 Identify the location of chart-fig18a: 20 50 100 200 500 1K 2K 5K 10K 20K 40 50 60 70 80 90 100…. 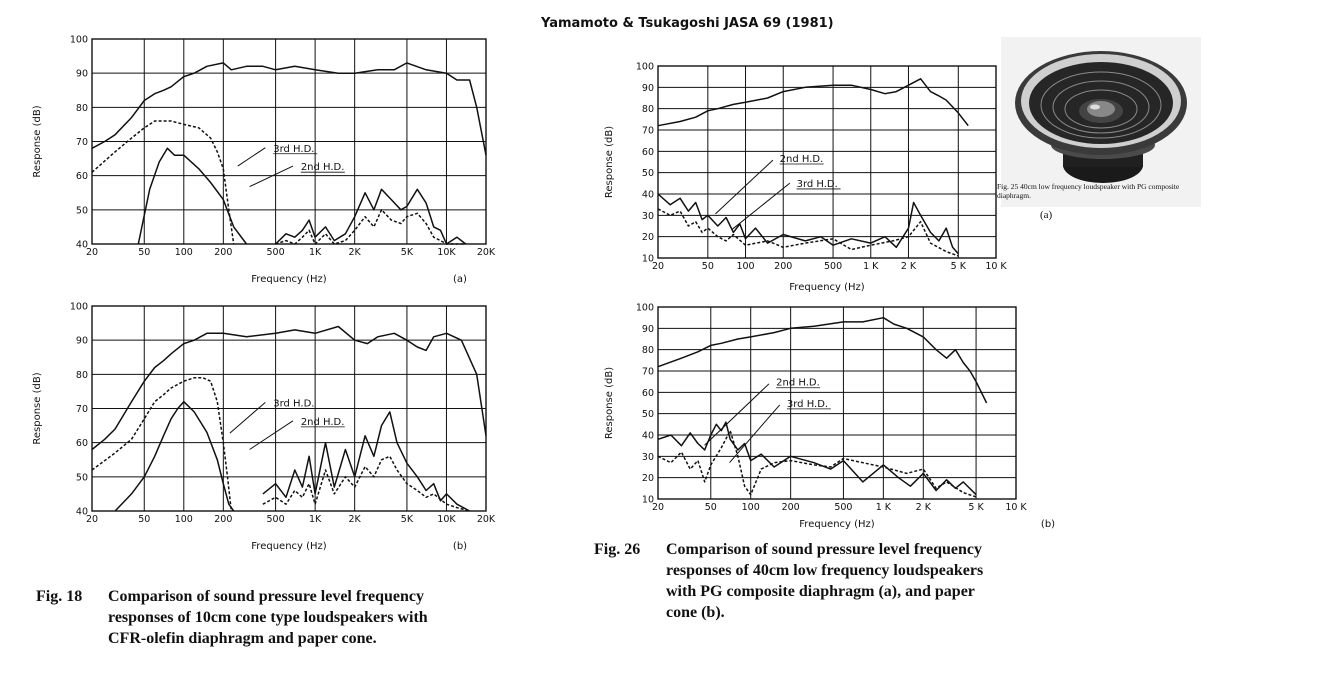
(264, 160).